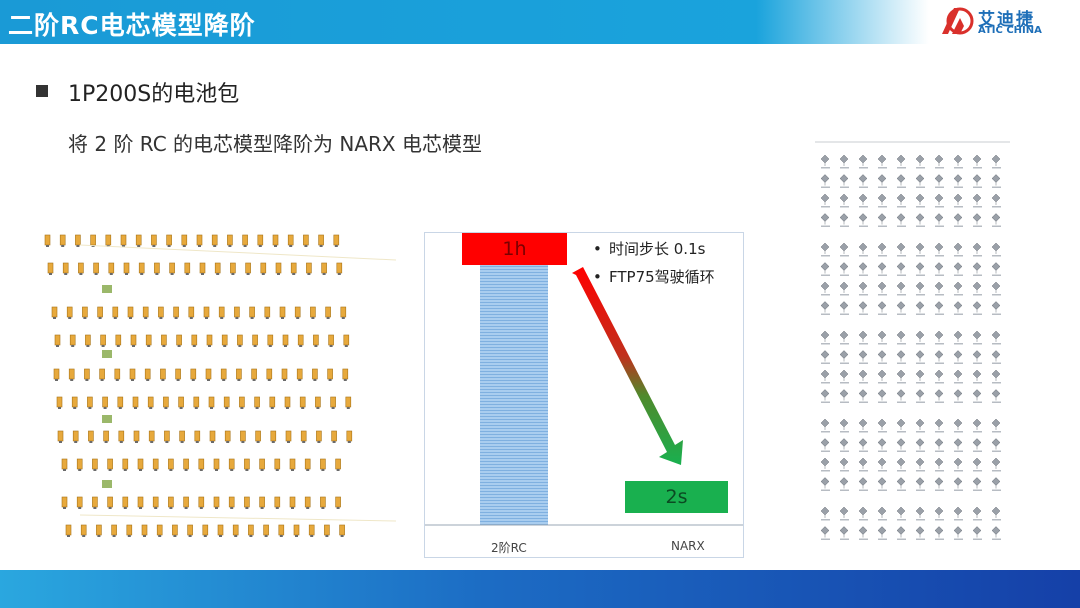  I want to click on wire-line, so click(238, 383).